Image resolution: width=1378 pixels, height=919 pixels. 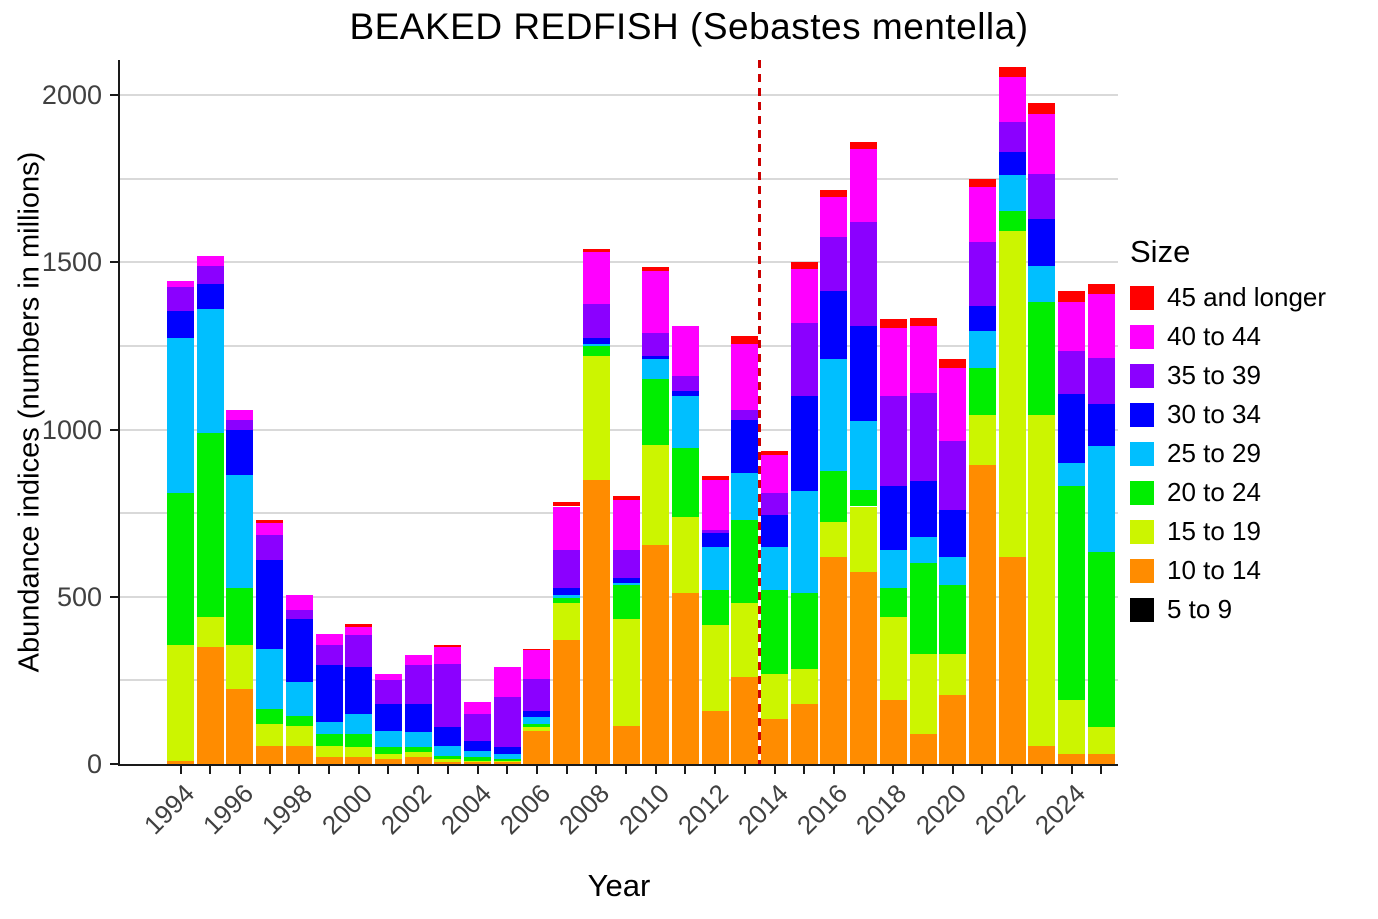 I want to click on x-tick-label: 2020, so click(x=940, y=809).